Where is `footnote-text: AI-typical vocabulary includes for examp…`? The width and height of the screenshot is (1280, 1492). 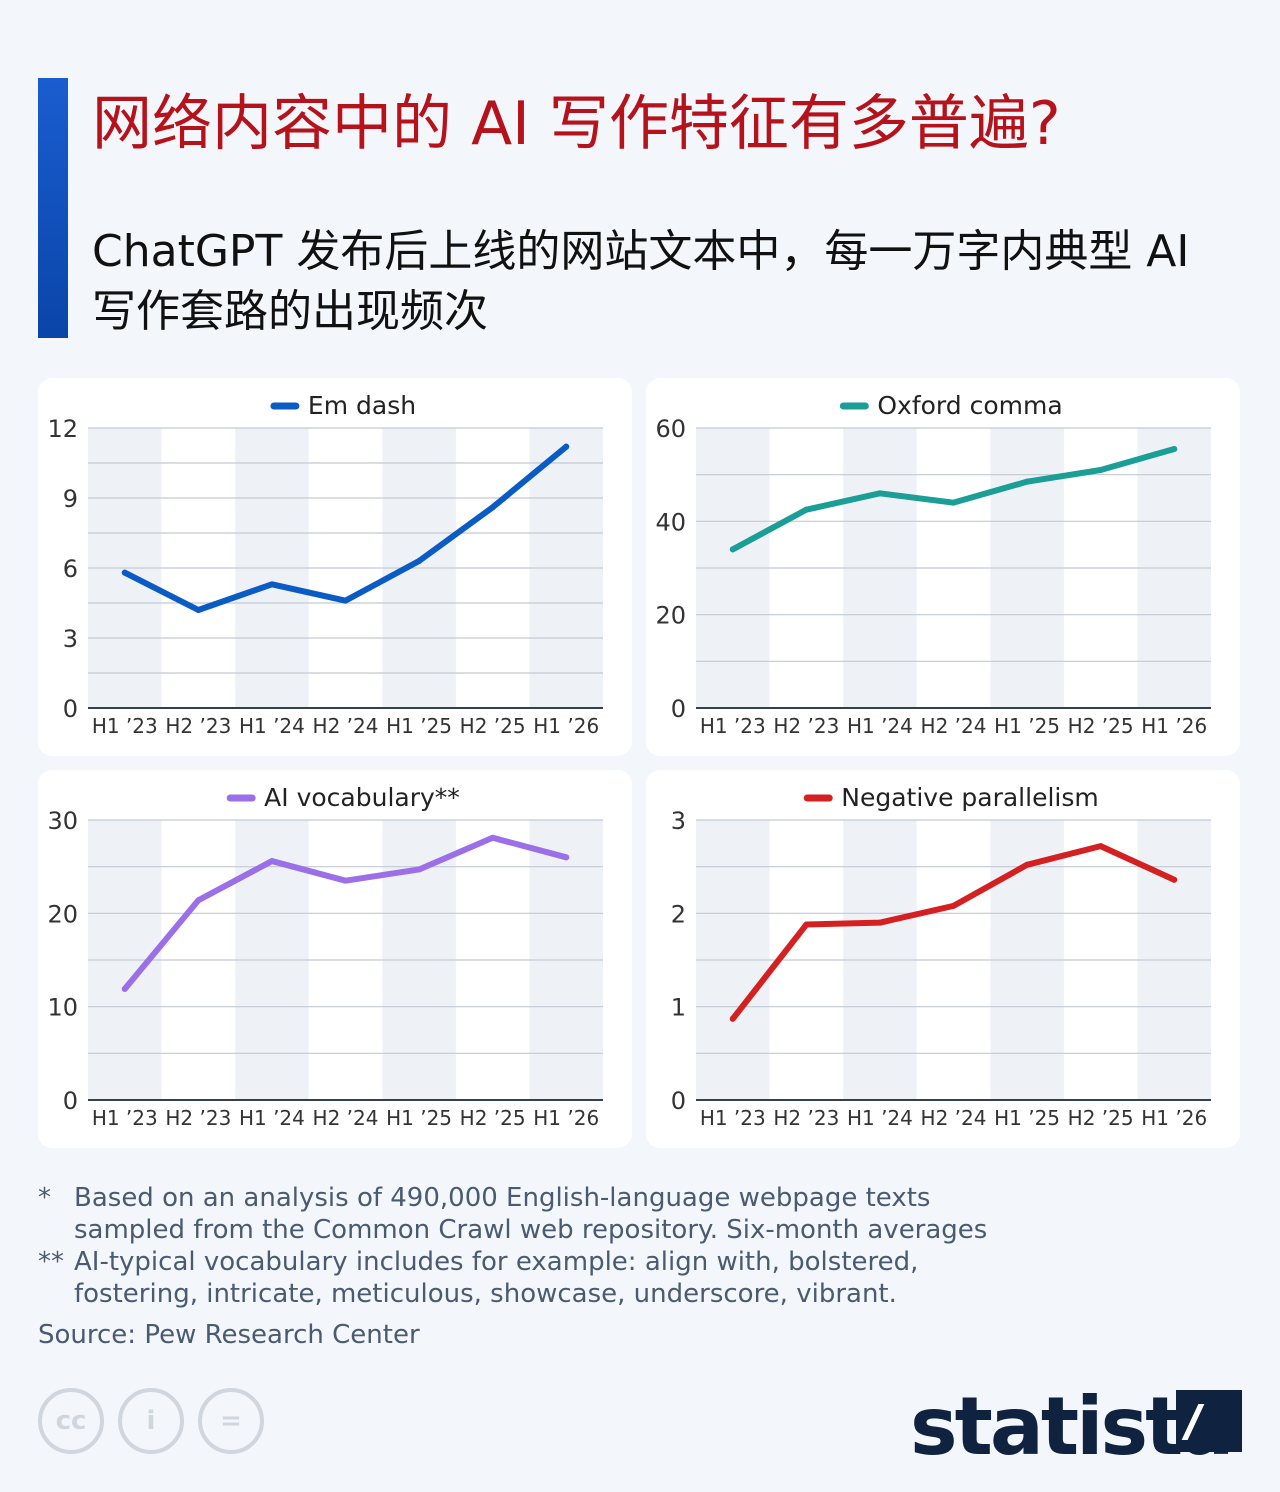 footnote-text: AI-typical vocabulary includes for examp… is located at coordinates (496, 1278).